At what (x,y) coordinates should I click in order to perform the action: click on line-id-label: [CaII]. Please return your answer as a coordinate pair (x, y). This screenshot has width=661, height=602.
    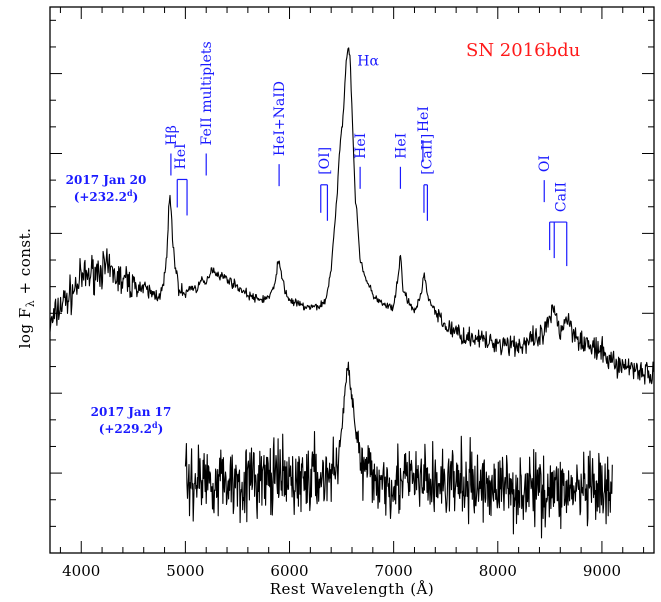
    Looking at the image, I should click on (427, 154).